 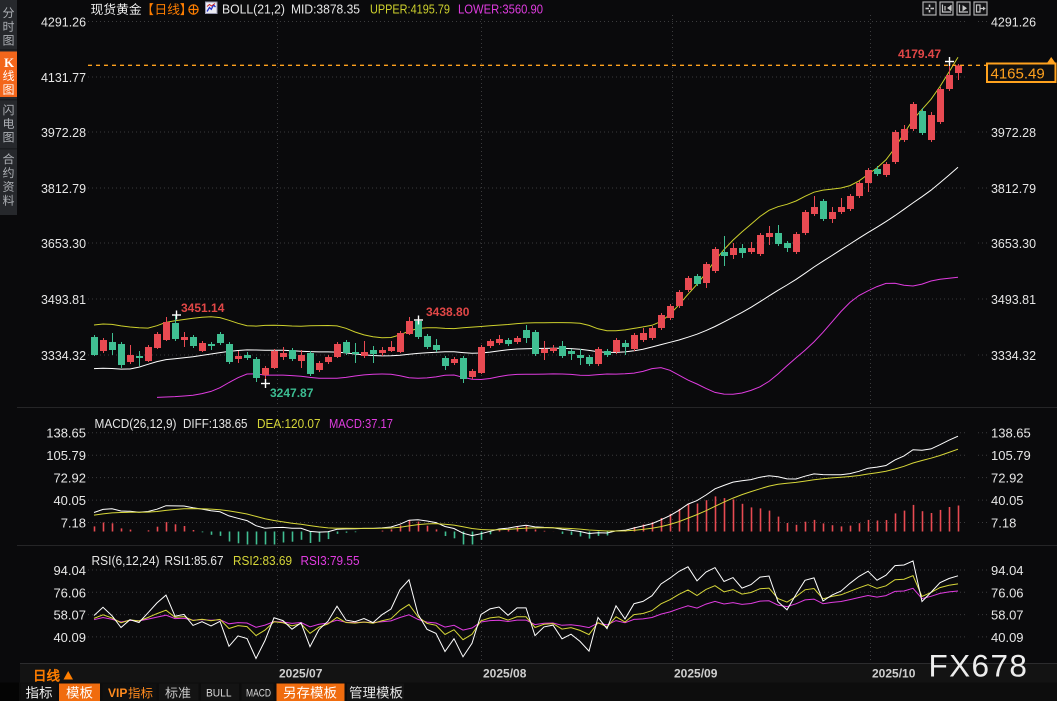 I want to click on svg-text: 2025/08, so click(x=505, y=674).